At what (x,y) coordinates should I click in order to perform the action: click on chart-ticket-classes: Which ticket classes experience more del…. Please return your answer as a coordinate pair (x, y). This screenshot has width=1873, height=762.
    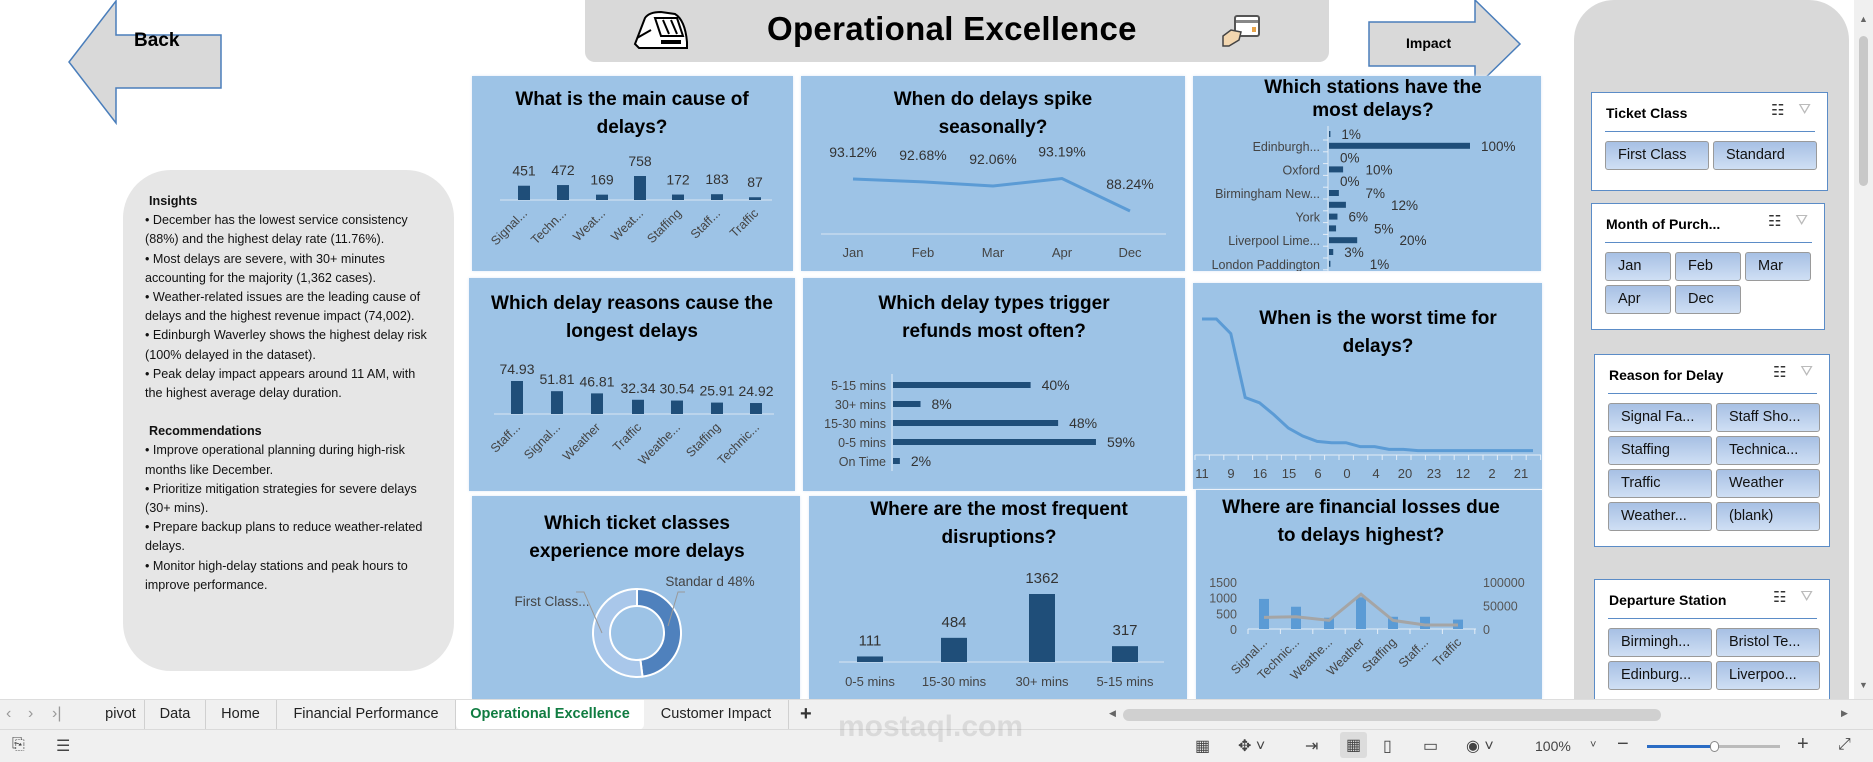
    Looking at the image, I should click on (636, 597).